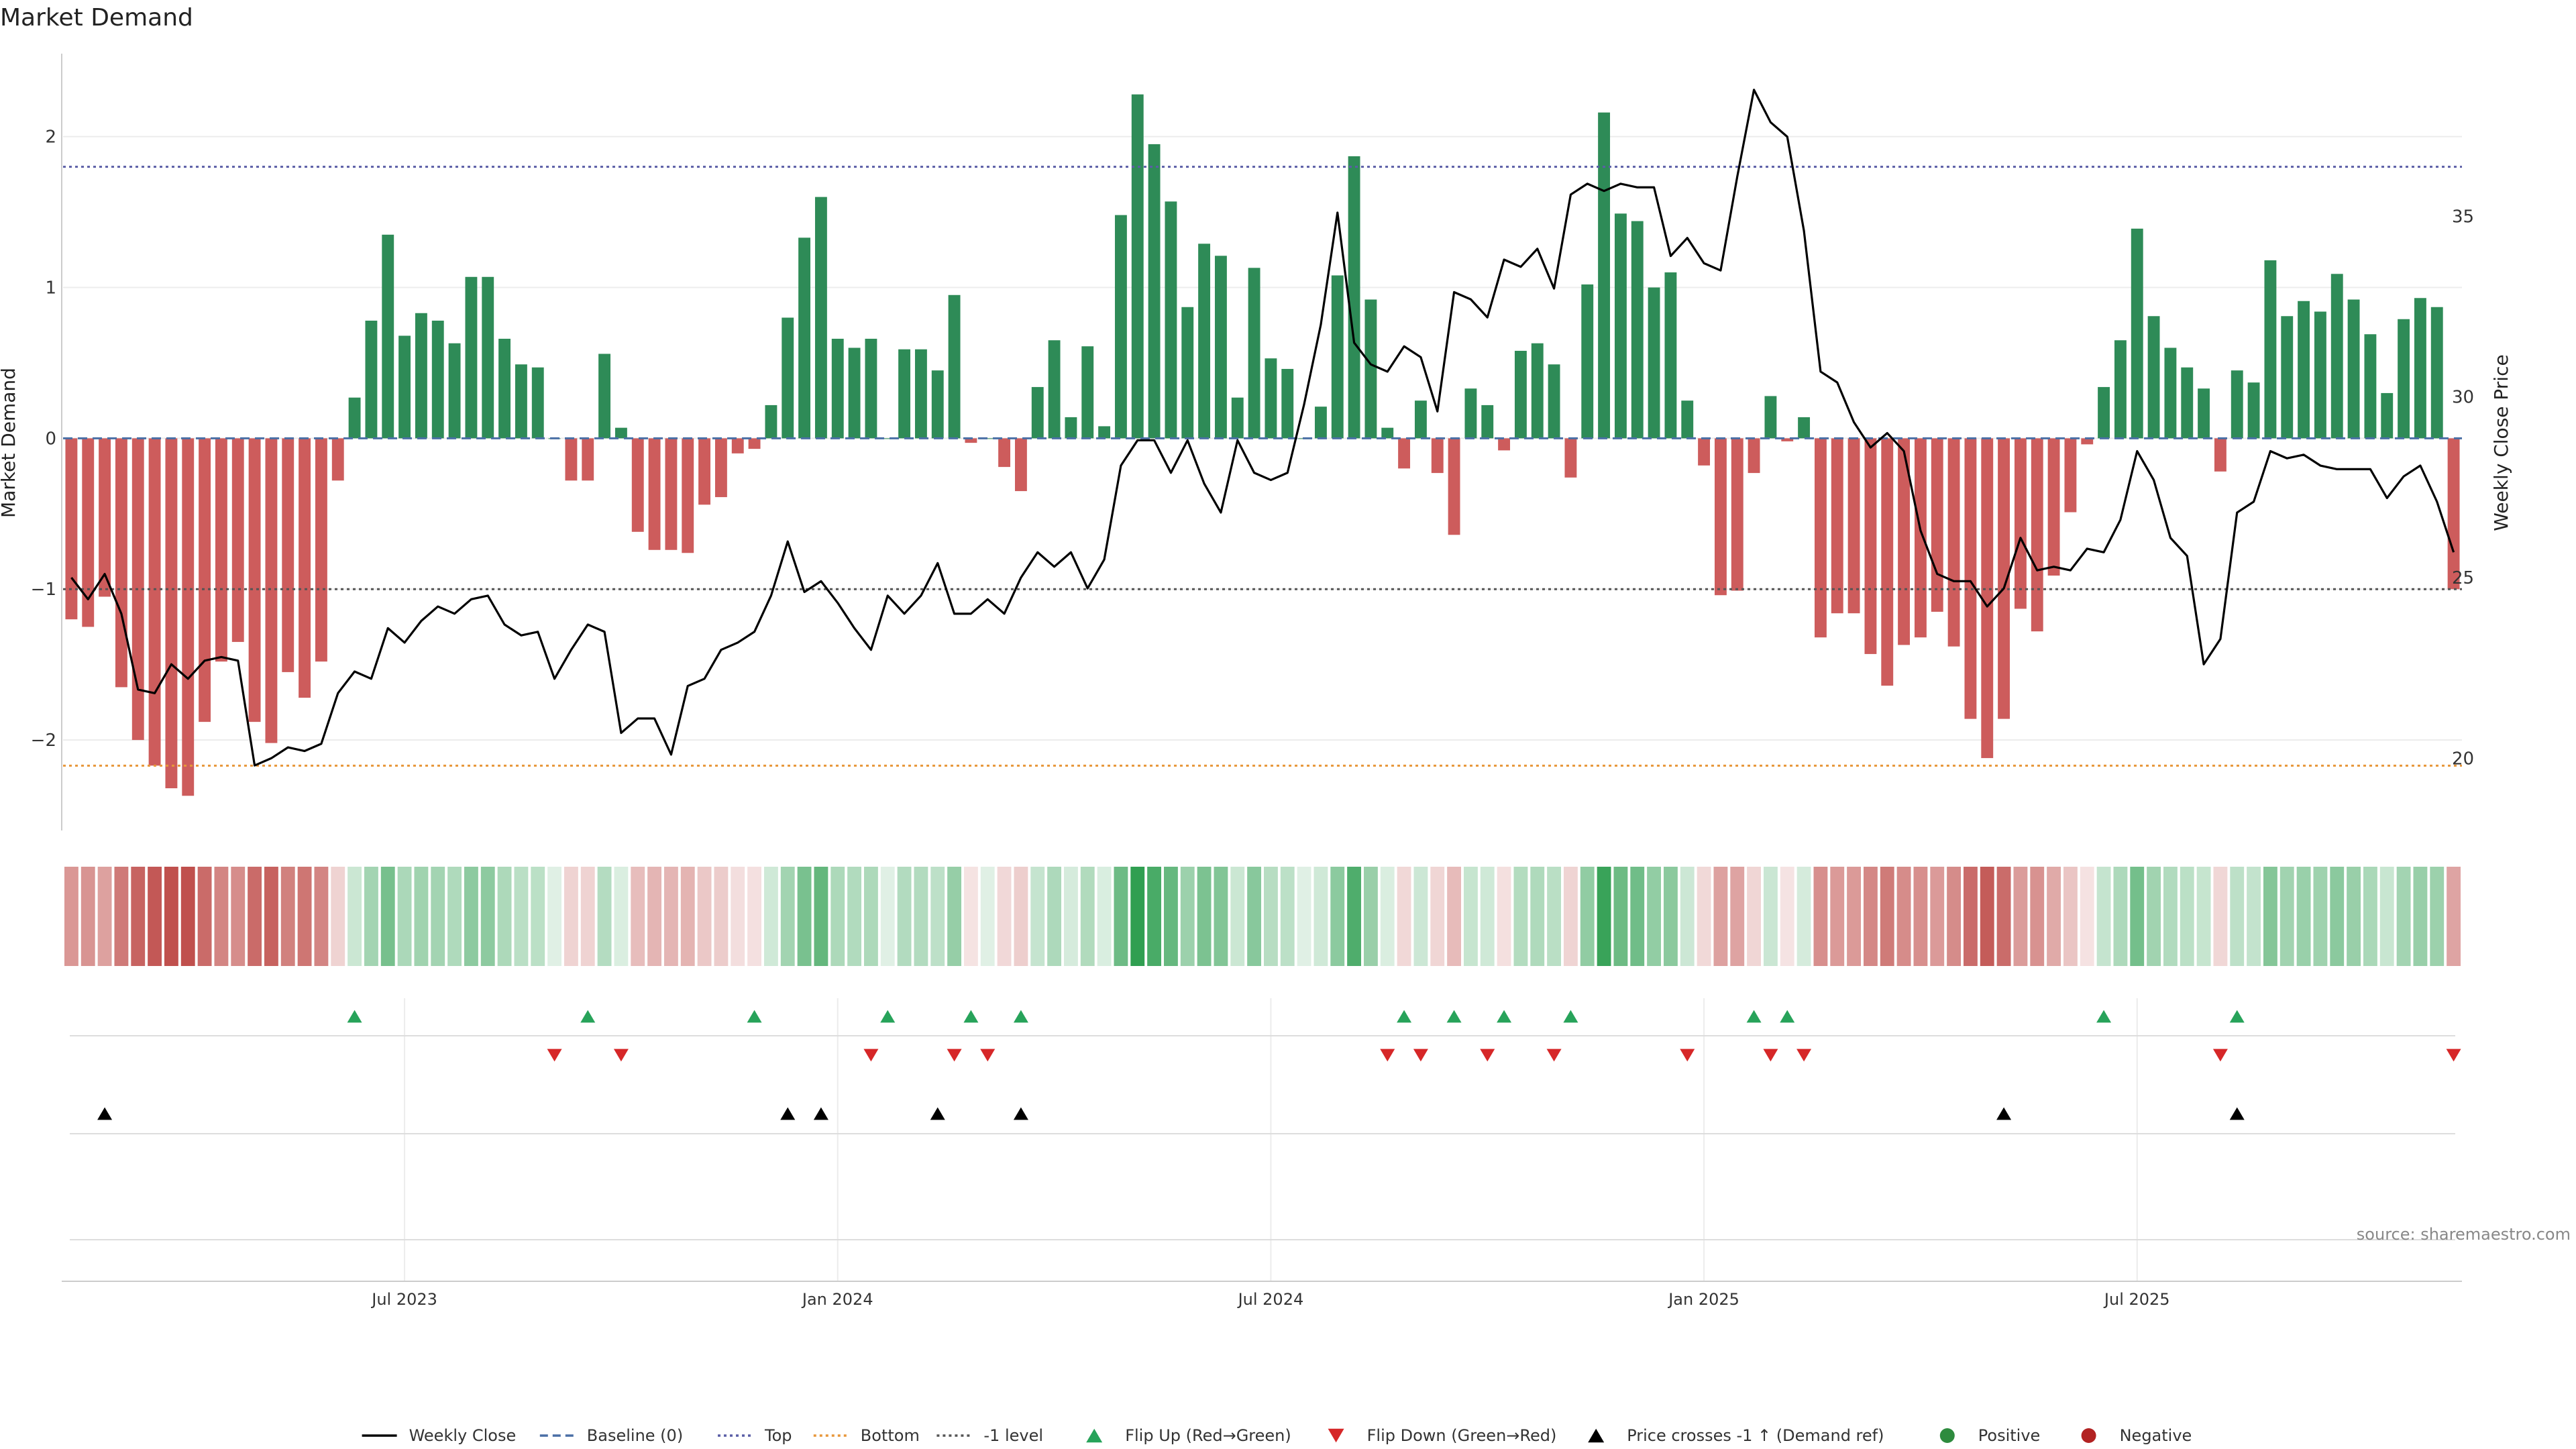 This screenshot has width=2576, height=1449. What do you see at coordinates (635, 1435) in the screenshot?
I see `legend-label: Baseline (0)` at bounding box center [635, 1435].